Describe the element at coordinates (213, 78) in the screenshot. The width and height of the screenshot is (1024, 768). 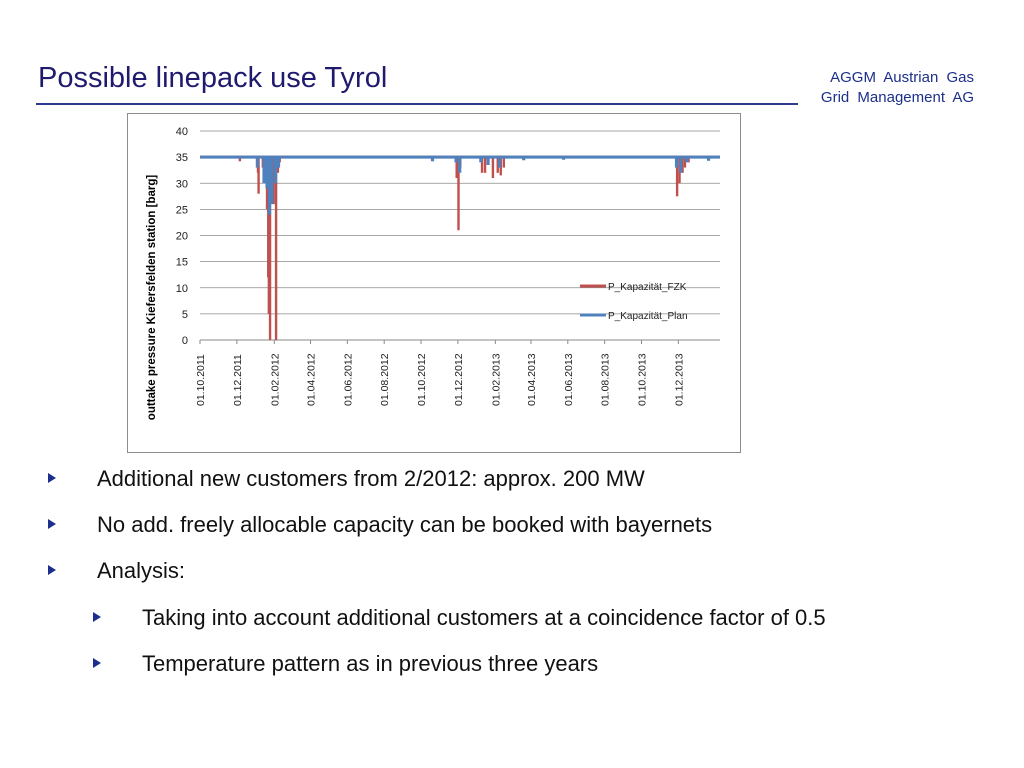
I see `slide-title: Possible linepack use Tyrol` at that location.